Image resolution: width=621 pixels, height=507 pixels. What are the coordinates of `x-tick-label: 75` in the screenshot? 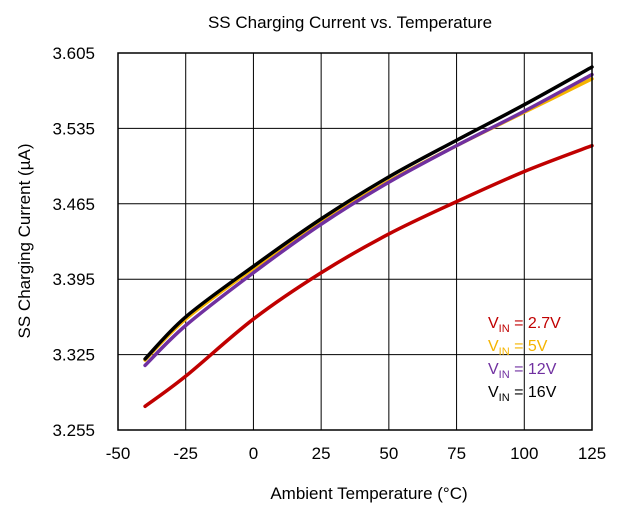 It's located at (456, 453).